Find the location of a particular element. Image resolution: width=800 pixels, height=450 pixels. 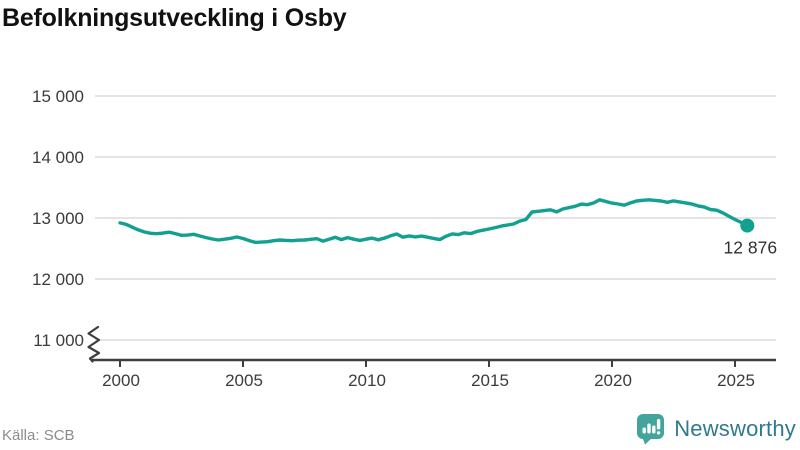

page-title: Befolkningsutveckling i Osby is located at coordinates (174, 18).